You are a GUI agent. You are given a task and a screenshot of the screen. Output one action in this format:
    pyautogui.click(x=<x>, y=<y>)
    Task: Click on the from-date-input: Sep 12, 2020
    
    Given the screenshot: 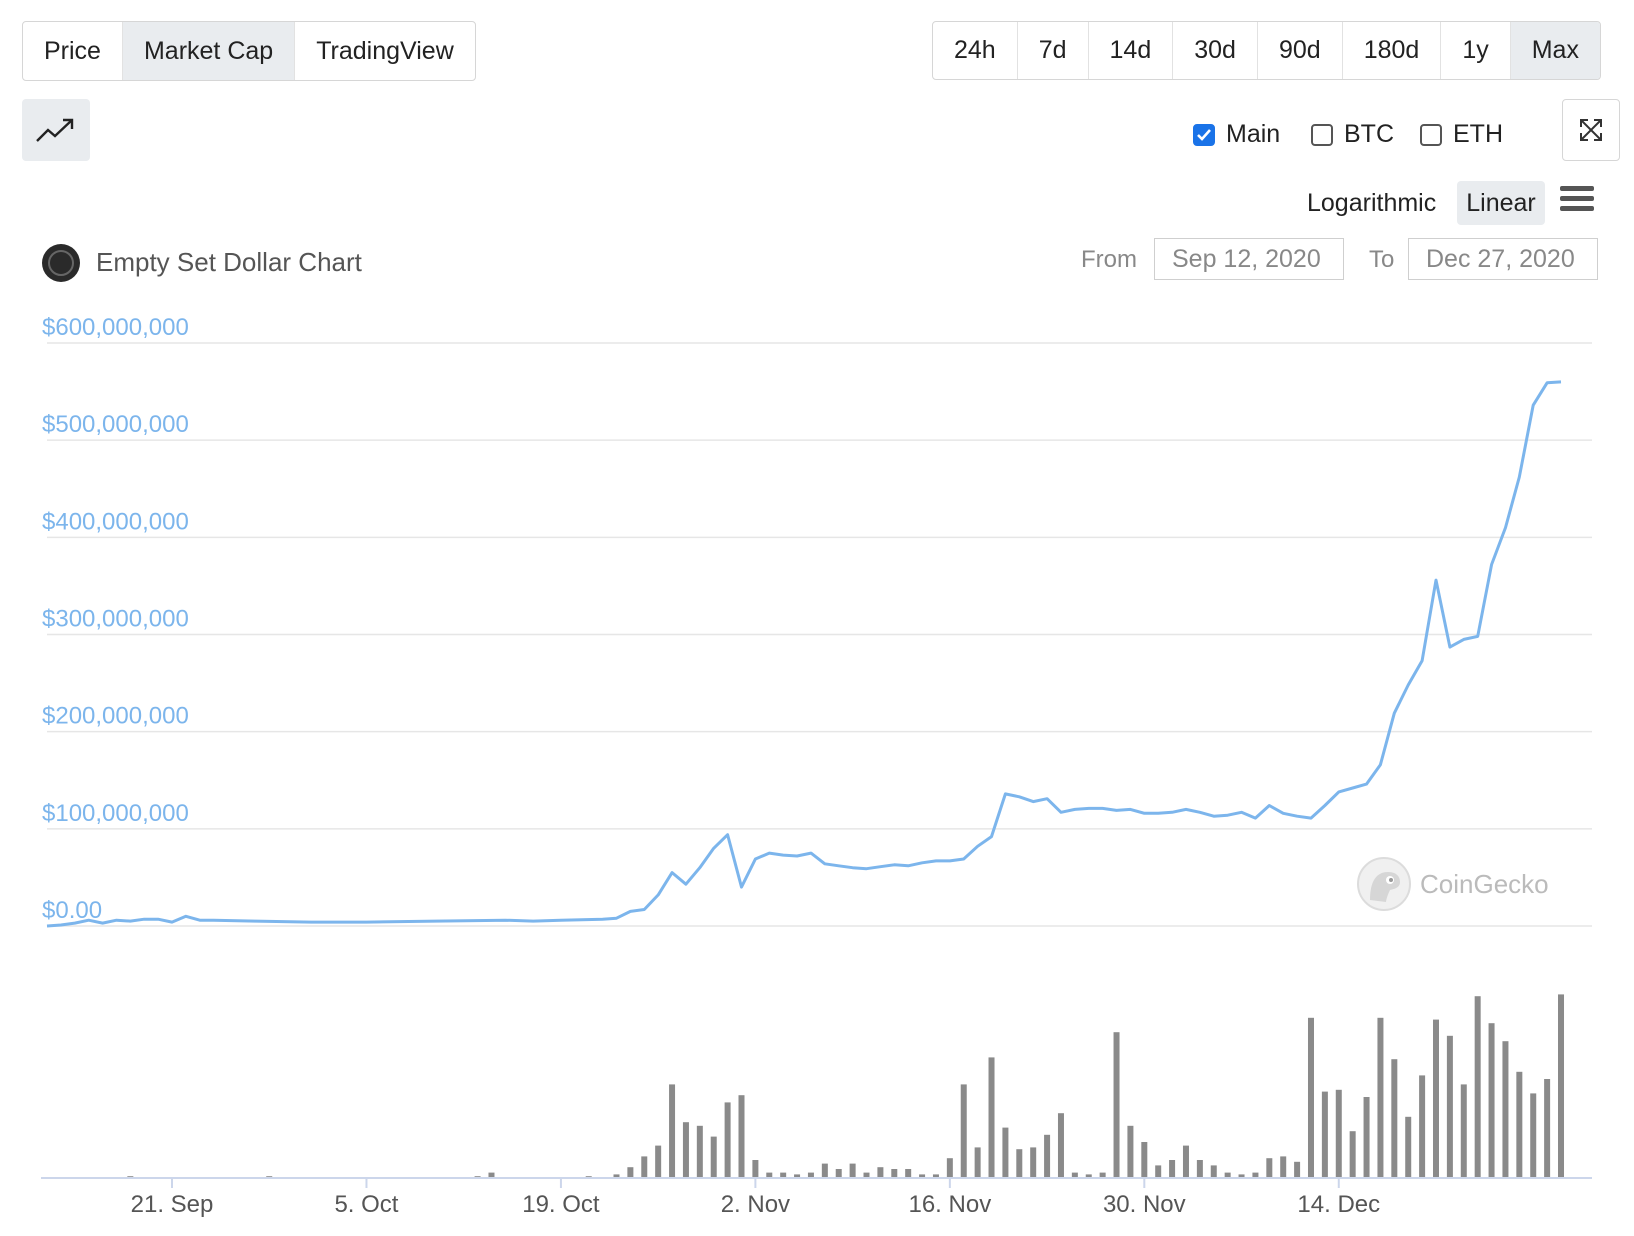 What is the action you would take?
    pyautogui.click(x=1249, y=259)
    